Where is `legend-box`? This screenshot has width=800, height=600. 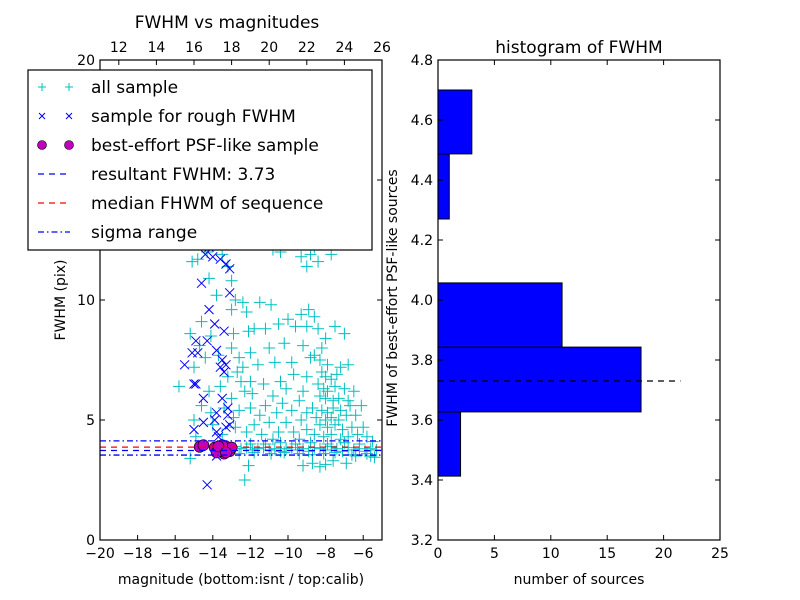 legend-box is located at coordinates (200, 160).